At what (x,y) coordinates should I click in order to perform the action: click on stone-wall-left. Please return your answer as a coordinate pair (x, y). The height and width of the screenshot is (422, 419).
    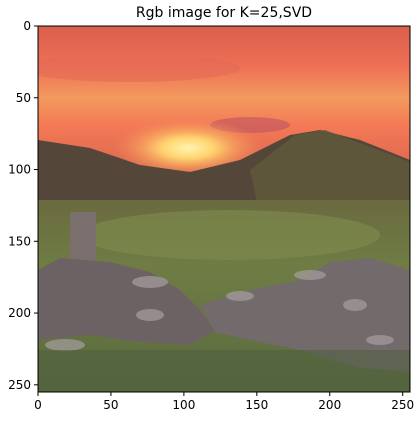
    Looking at the image, I should click on (126, 301).